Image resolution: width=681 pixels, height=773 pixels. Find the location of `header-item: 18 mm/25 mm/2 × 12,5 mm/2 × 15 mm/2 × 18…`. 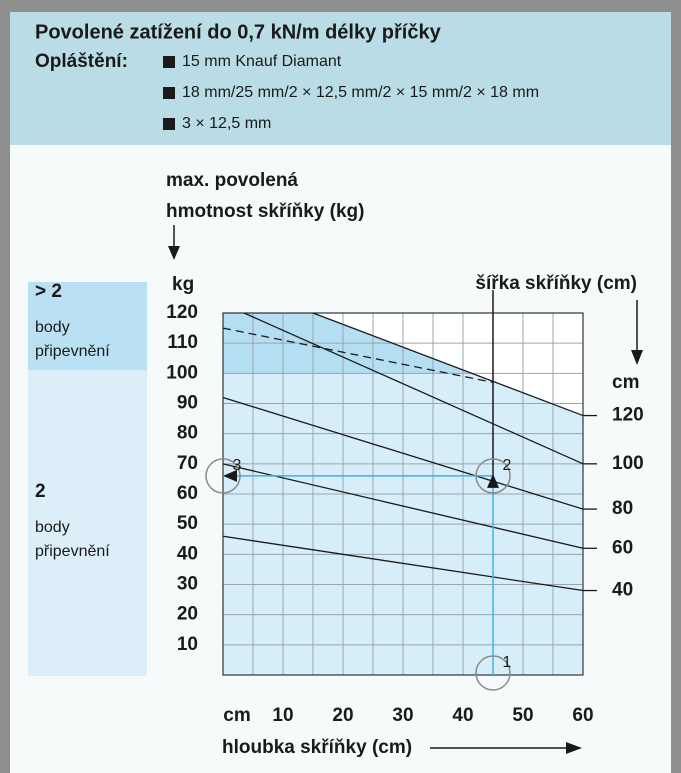

header-item: 18 mm/25 mm/2 × 12,5 mm/2 × 15 mm/2 × 18… is located at coordinates (360, 92).